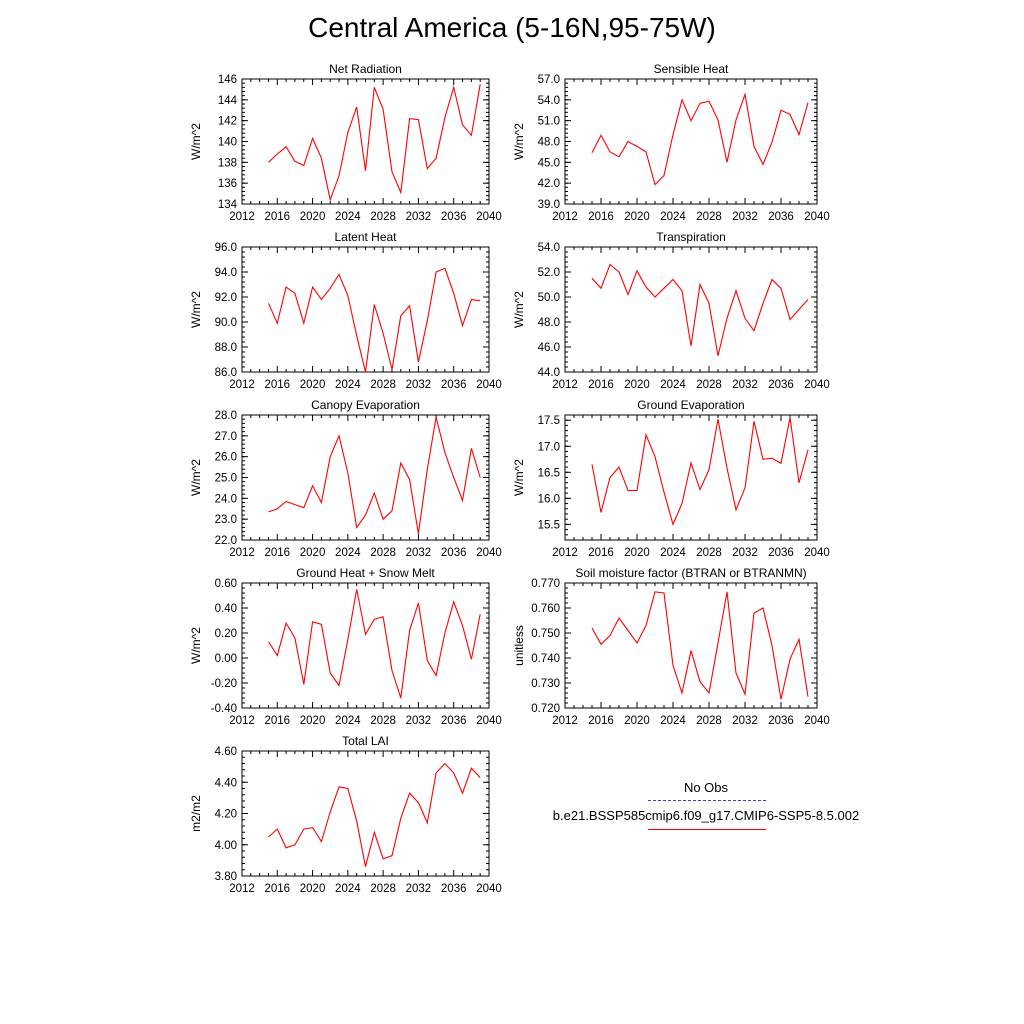  Describe the element at coordinates (226, 437) in the screenshot. I see `y-tick-label: 27.0` at that location.